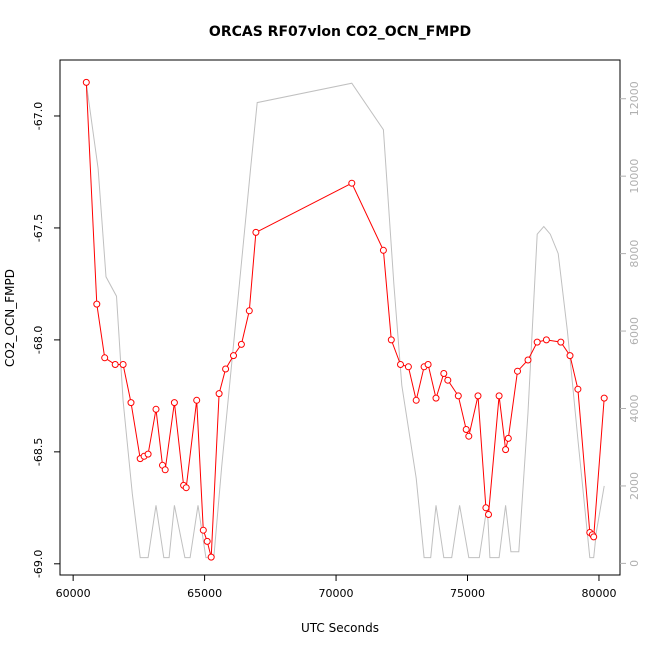 Image resolution: width=650 pixels, height=650 pixels. Describe the element at coordinates (634, 254) in the screenshot. I see `y2-tick-label: 8000` at that location.